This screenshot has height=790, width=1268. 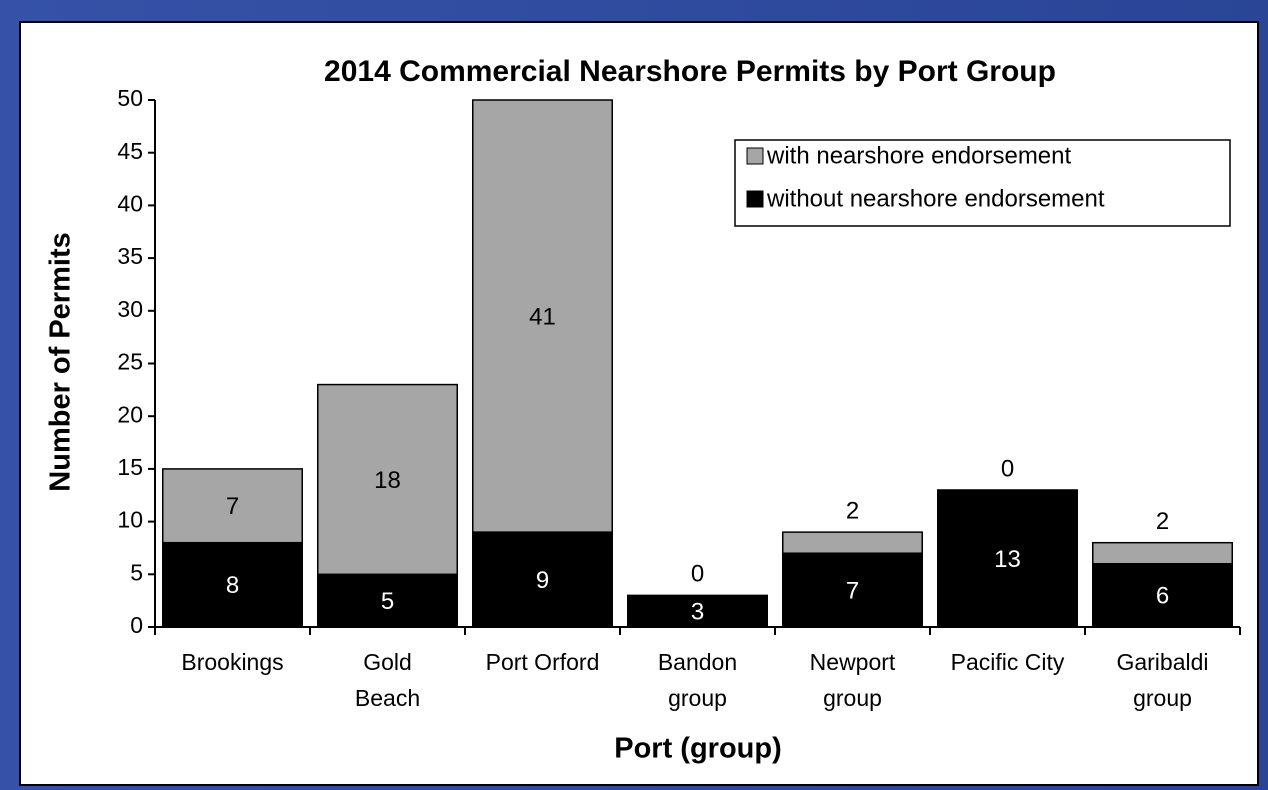 What do you see at coordinates (232, 662) in the screenshot?
I see `x-tick-label: Brookings` at bounding box center [232, 662].